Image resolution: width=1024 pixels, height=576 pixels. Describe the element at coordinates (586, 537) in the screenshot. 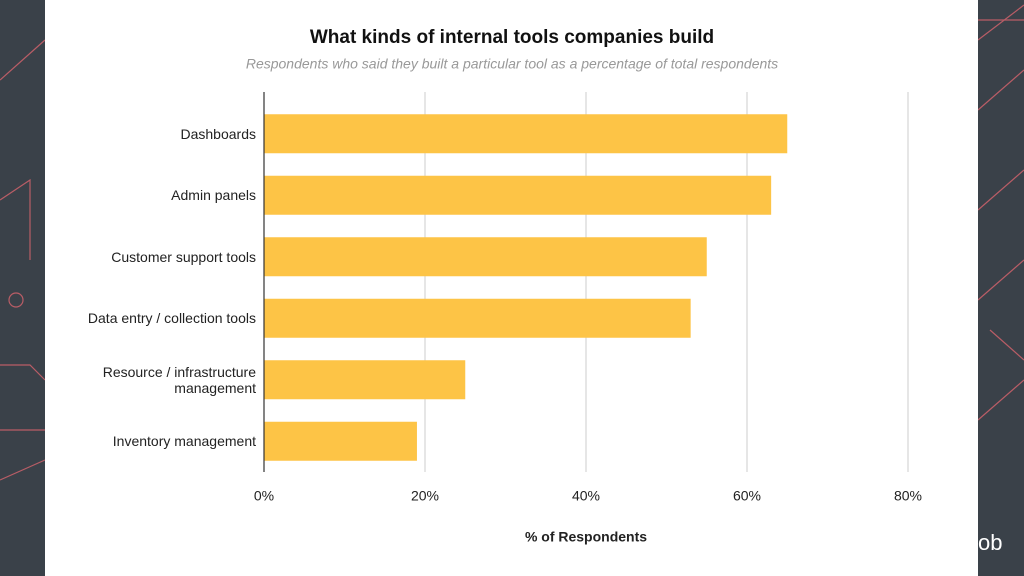

I see `x-axis-label: % of Respondents` at that location.